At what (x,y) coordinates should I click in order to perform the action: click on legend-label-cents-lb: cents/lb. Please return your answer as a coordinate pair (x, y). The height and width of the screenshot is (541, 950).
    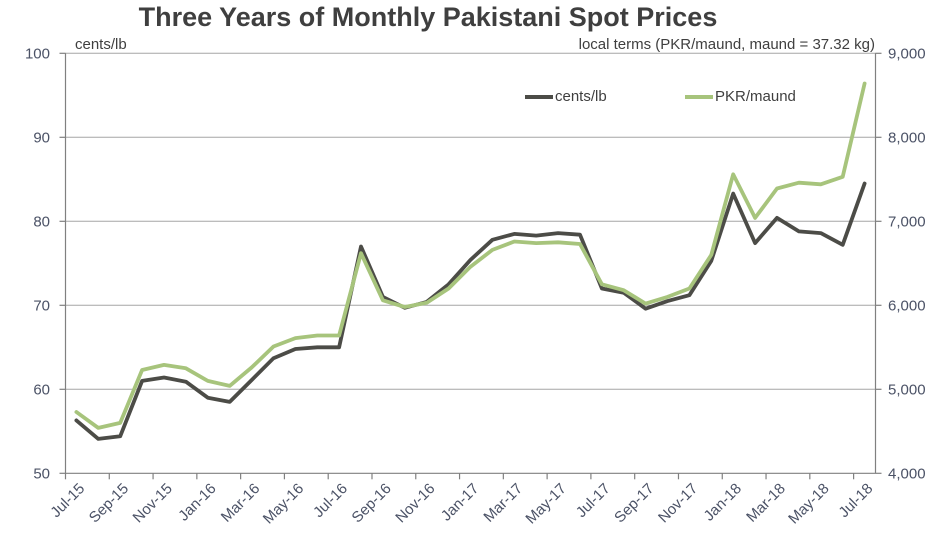
    Looking at the image, I should click on (581, 96).